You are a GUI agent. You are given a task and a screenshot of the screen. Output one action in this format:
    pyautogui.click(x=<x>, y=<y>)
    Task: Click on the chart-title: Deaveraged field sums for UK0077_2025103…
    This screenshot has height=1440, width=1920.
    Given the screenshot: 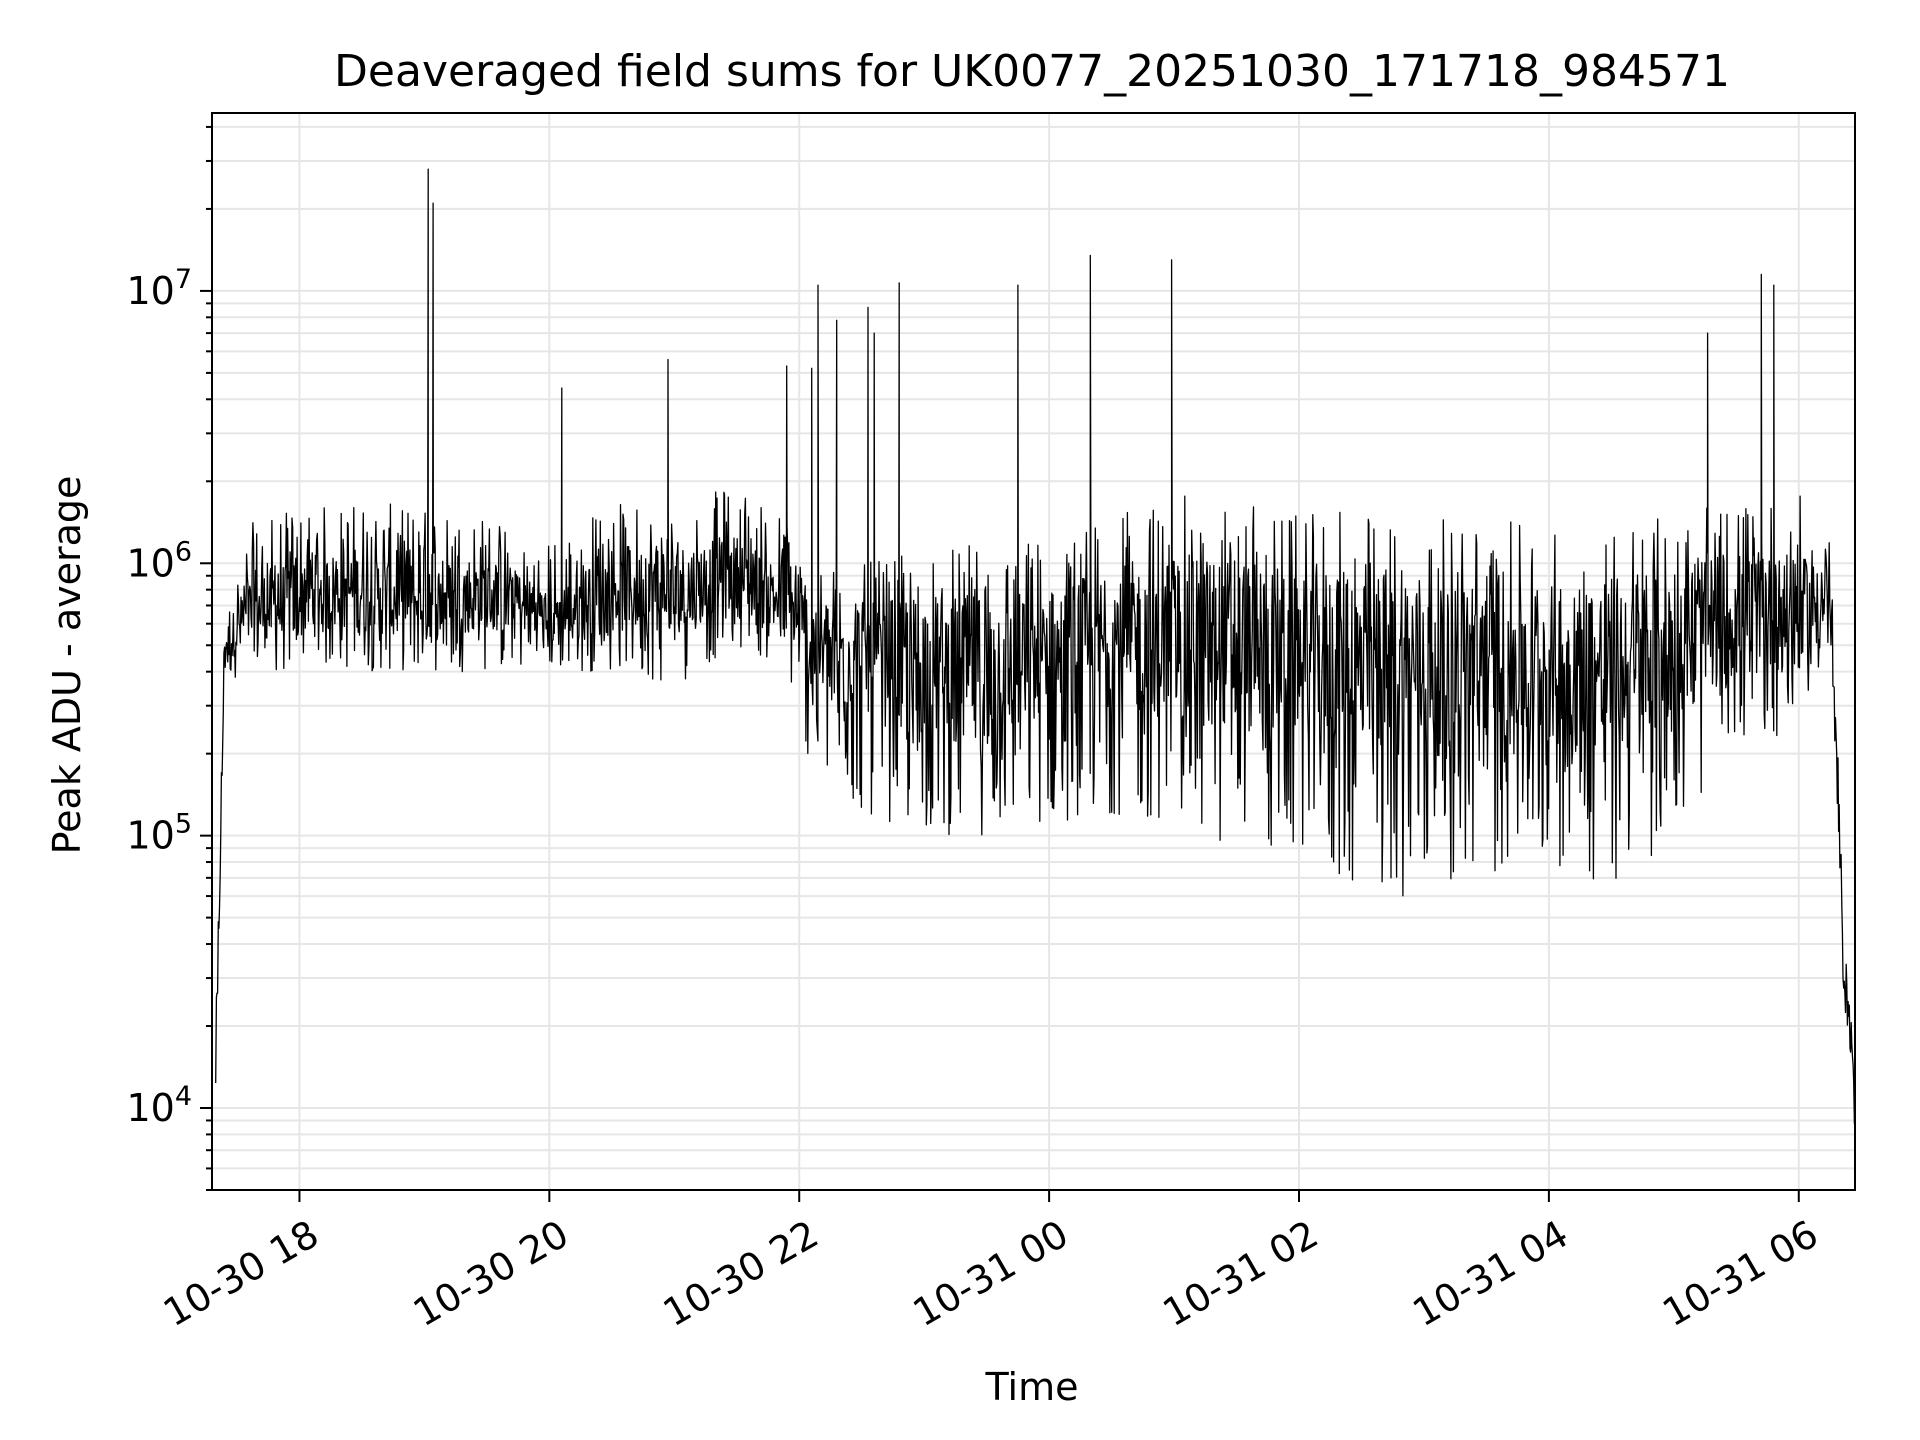 What is the action you would take?
    pyautogui.click(x=1032, y=71)
    